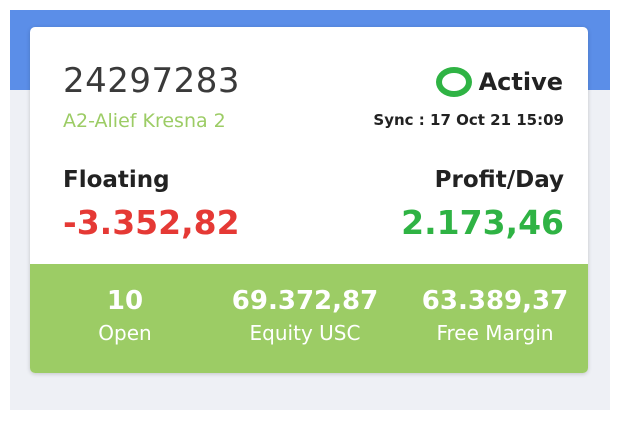  What do you see at coordinates (144, 121) in the screenshot?
I see `account-name: A2-Alief Kresna 2` at bounding box center [144, 121].